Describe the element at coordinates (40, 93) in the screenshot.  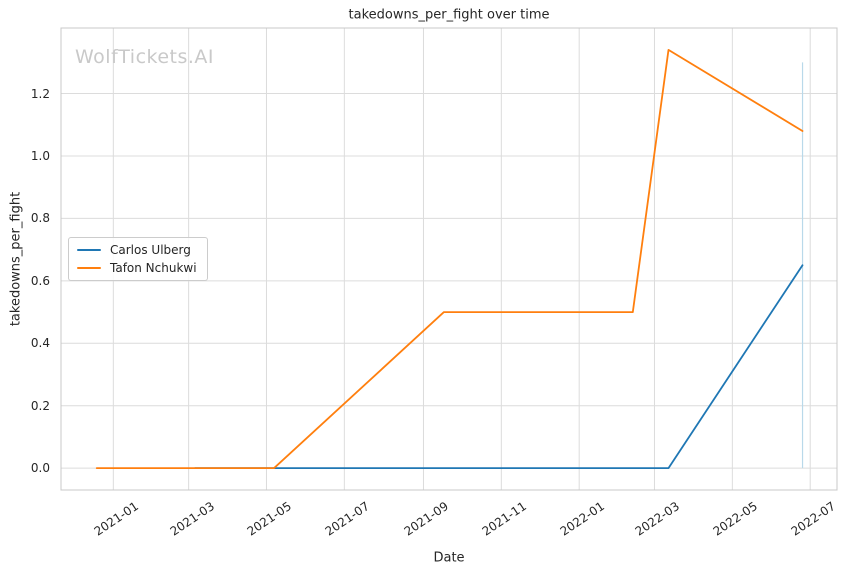
I see `y-tick-label: 1.2` at that location.